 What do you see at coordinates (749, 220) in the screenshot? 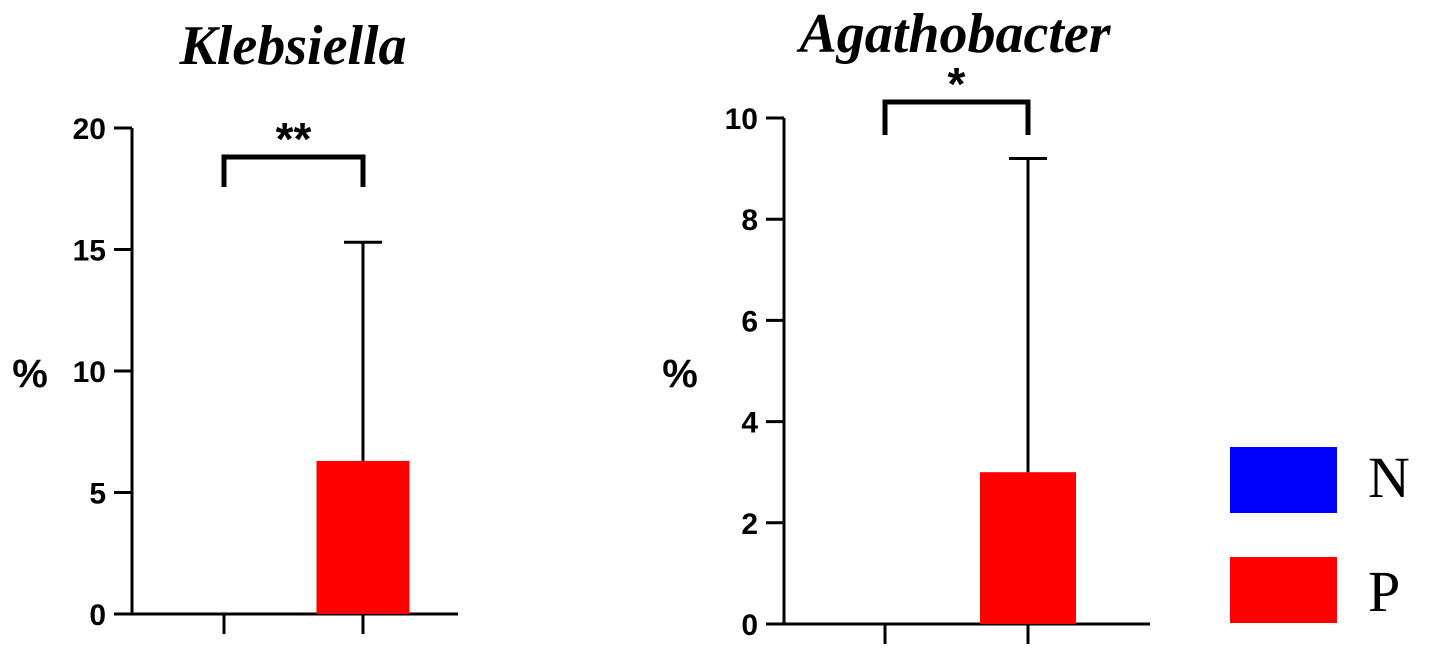
I see `y-tick-label: 8` at bounding box center [749, 220].